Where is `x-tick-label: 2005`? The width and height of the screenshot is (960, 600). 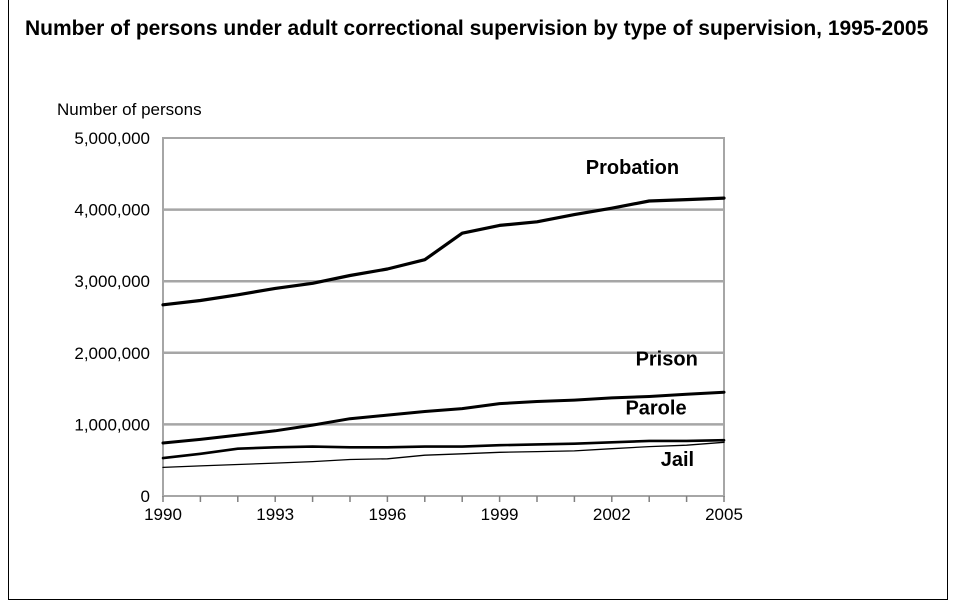 x-tick-label: 2005 is located at coordinates (724, 514).